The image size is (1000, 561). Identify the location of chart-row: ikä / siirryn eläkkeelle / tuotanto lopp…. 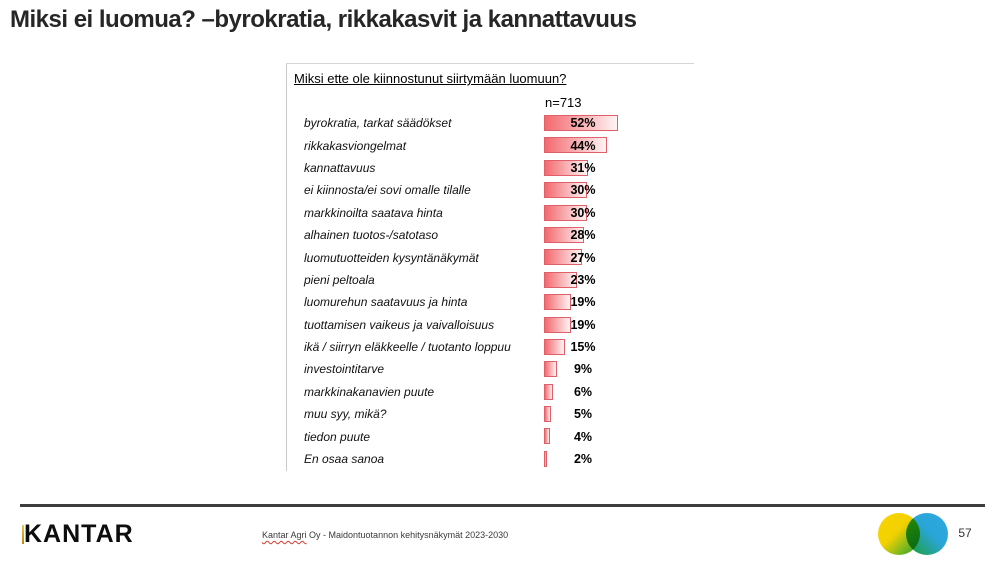
(490, 347).